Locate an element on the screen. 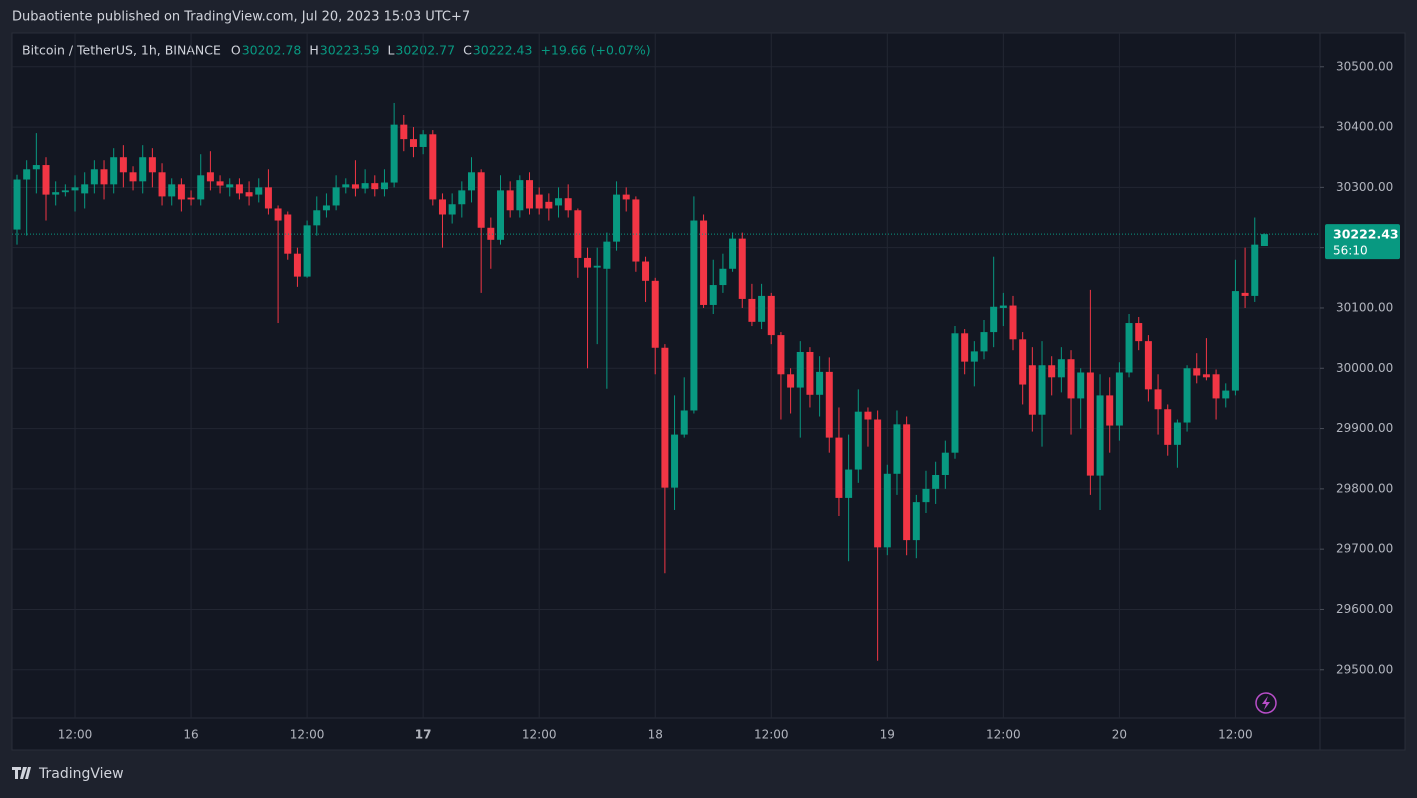  y-tick-label: 29900.00 is located at coordinates (1364, 428).